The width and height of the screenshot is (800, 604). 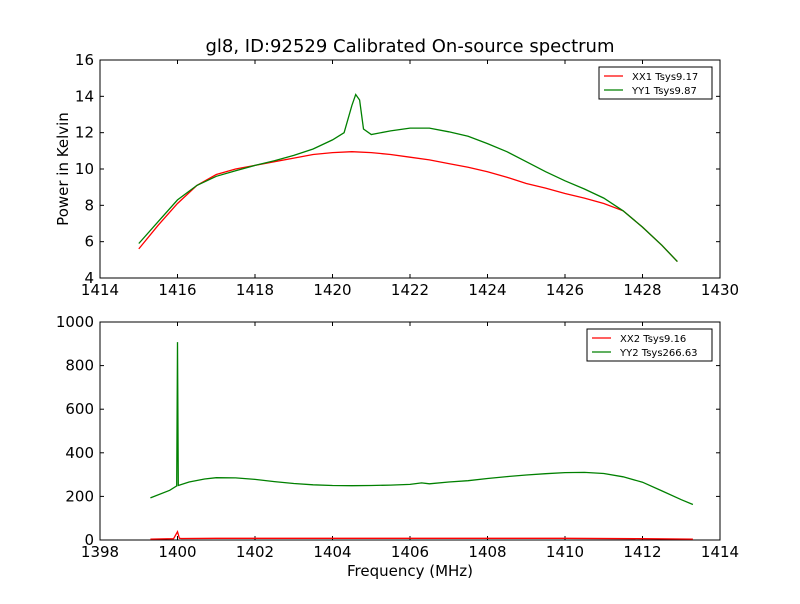 What do you see at coordinates (177, 552) in the screenshot?
I see `x-tick-label: 1400` at bounding box center [177, 552].